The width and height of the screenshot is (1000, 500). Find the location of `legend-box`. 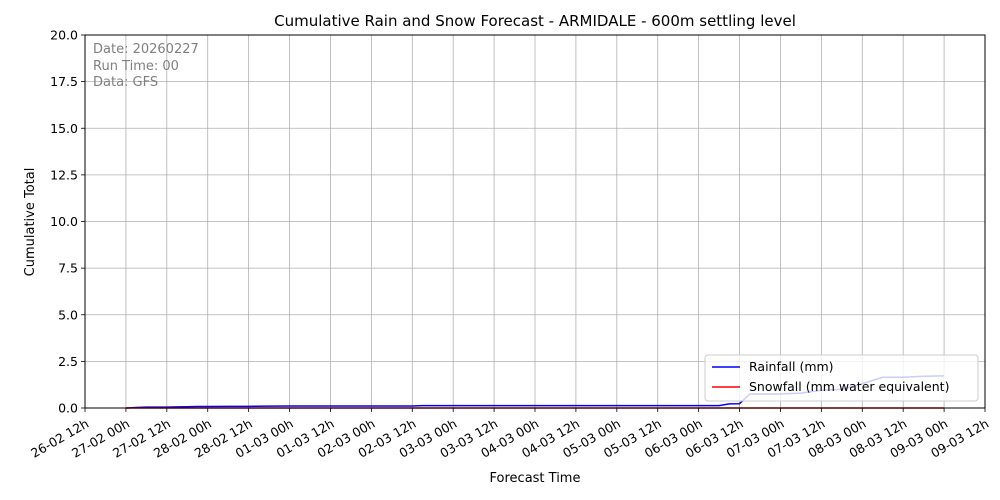

legend-box is located at coordinates (841, 378).